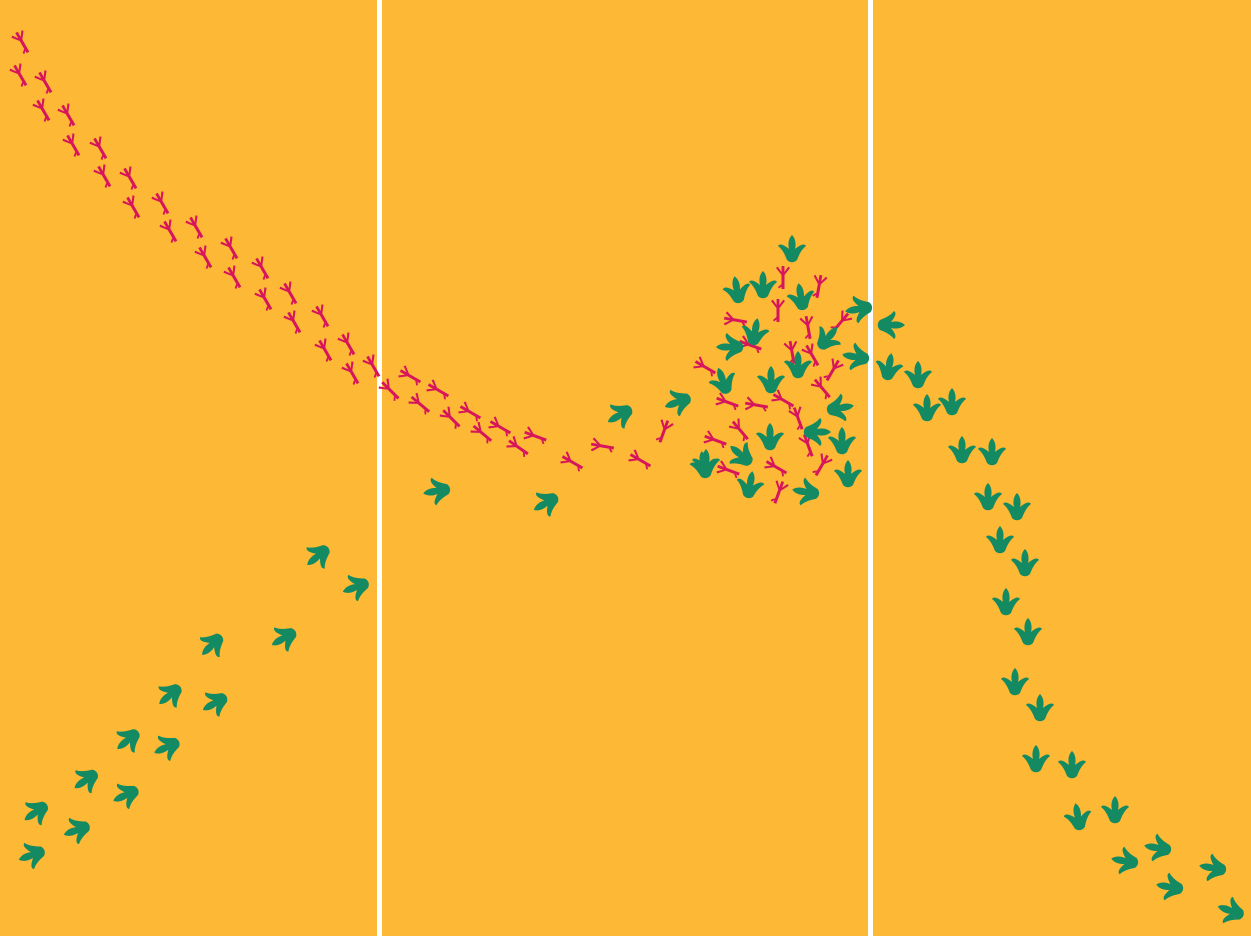 This screenshot has height=936, width=1251. I want to click on panel-divider-left, so click(379, 468).